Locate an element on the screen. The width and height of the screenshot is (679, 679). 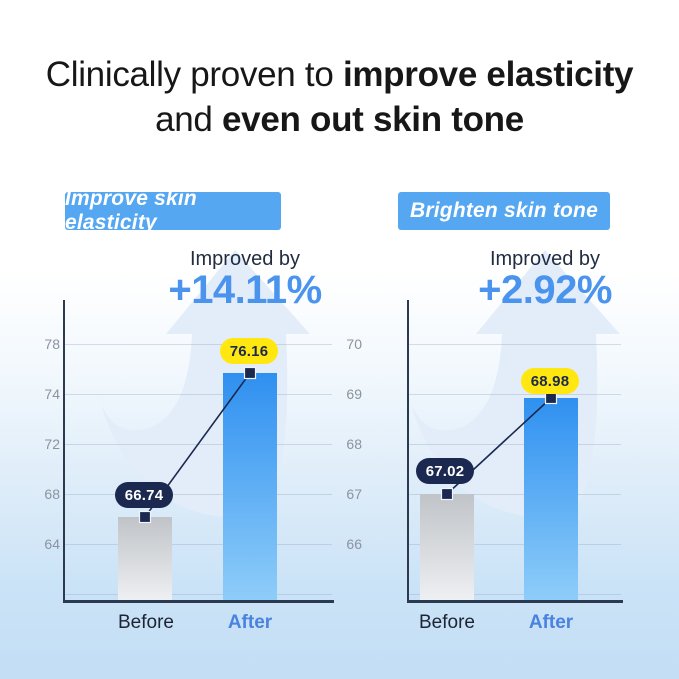
title-normal-1: Clinically proven to is located at coordinates (189, 74).